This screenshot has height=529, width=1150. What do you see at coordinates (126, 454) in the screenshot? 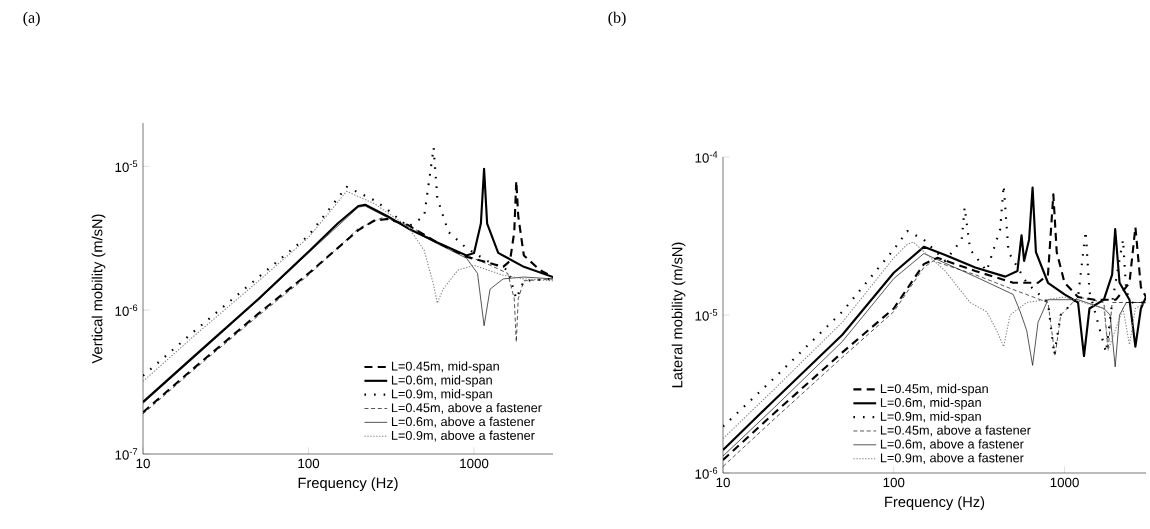
I see `y-tick-label: 10$^{-7}$` at bounding box center [126, 454].